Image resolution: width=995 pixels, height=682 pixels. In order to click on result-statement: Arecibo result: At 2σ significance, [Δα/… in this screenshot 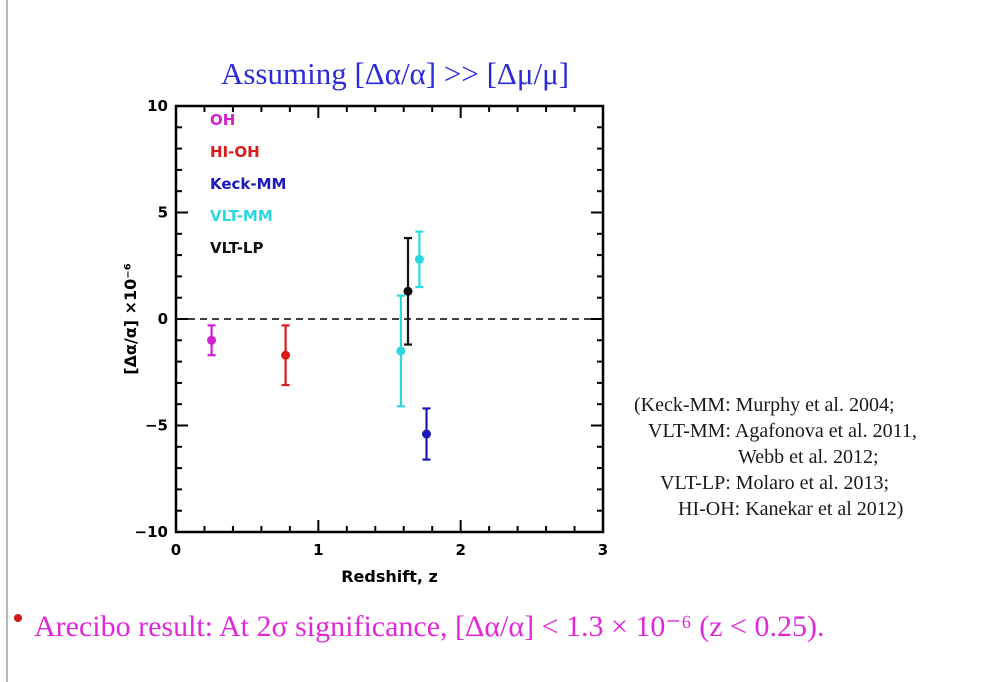, I will do `click(501, 626)`.